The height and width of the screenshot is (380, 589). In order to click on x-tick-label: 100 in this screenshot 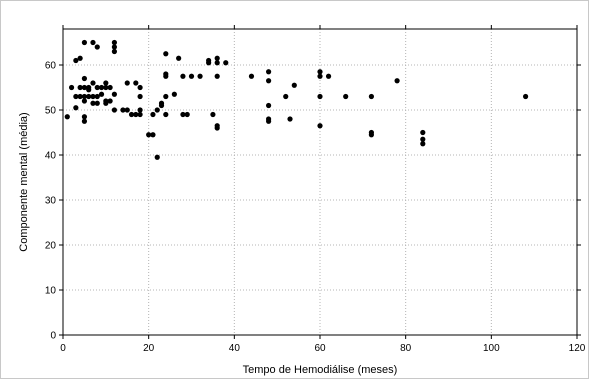, I will do `click(491, 348)`.